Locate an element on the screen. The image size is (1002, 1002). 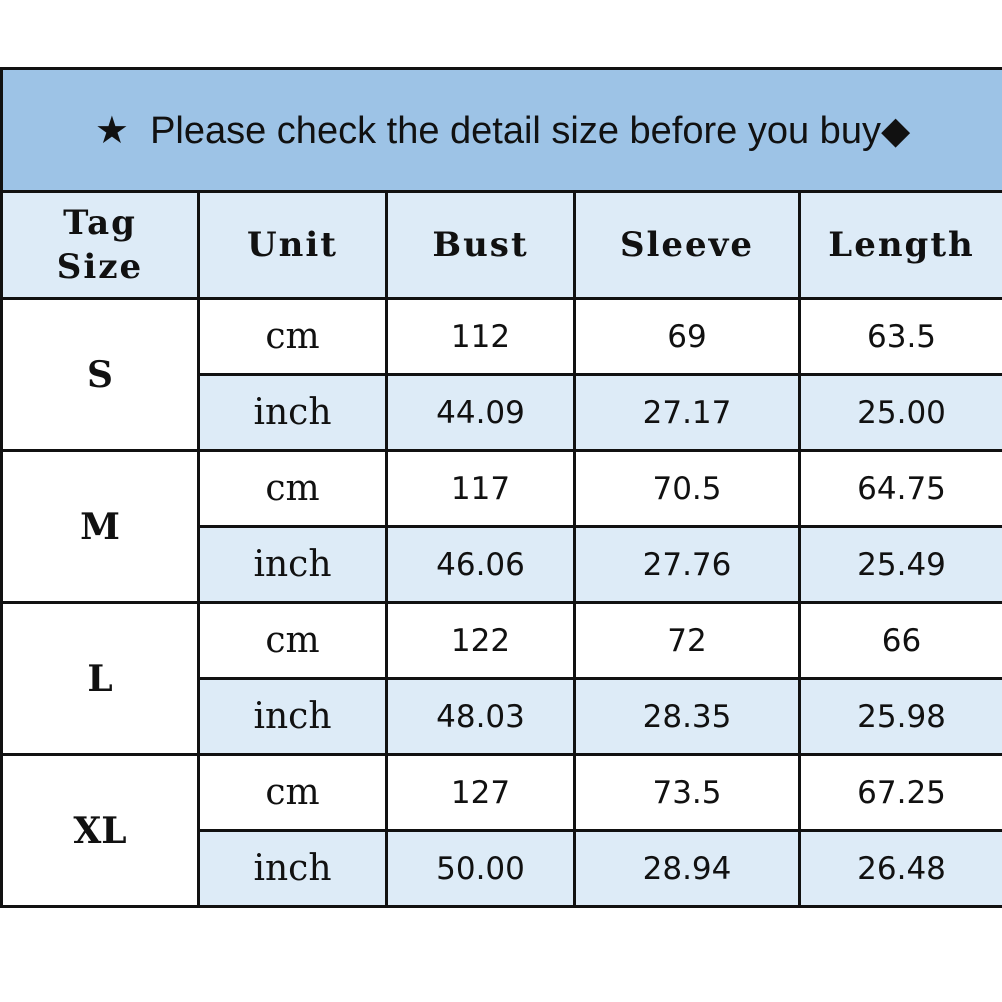
length-cell: 66 is located at coordinates (899, 640).